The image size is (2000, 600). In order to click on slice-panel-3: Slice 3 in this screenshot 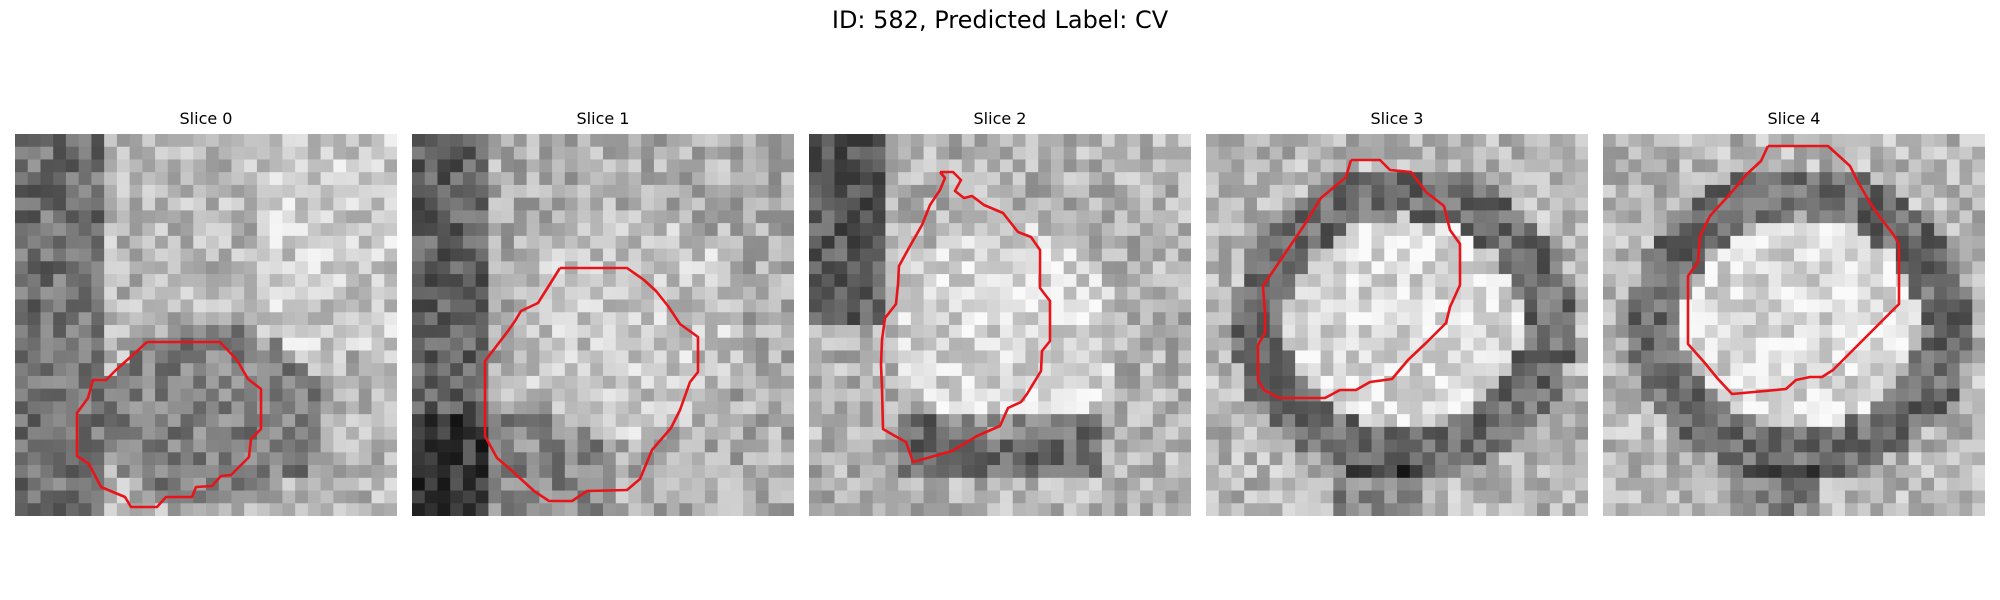, I will do `click(1397, 312)`.